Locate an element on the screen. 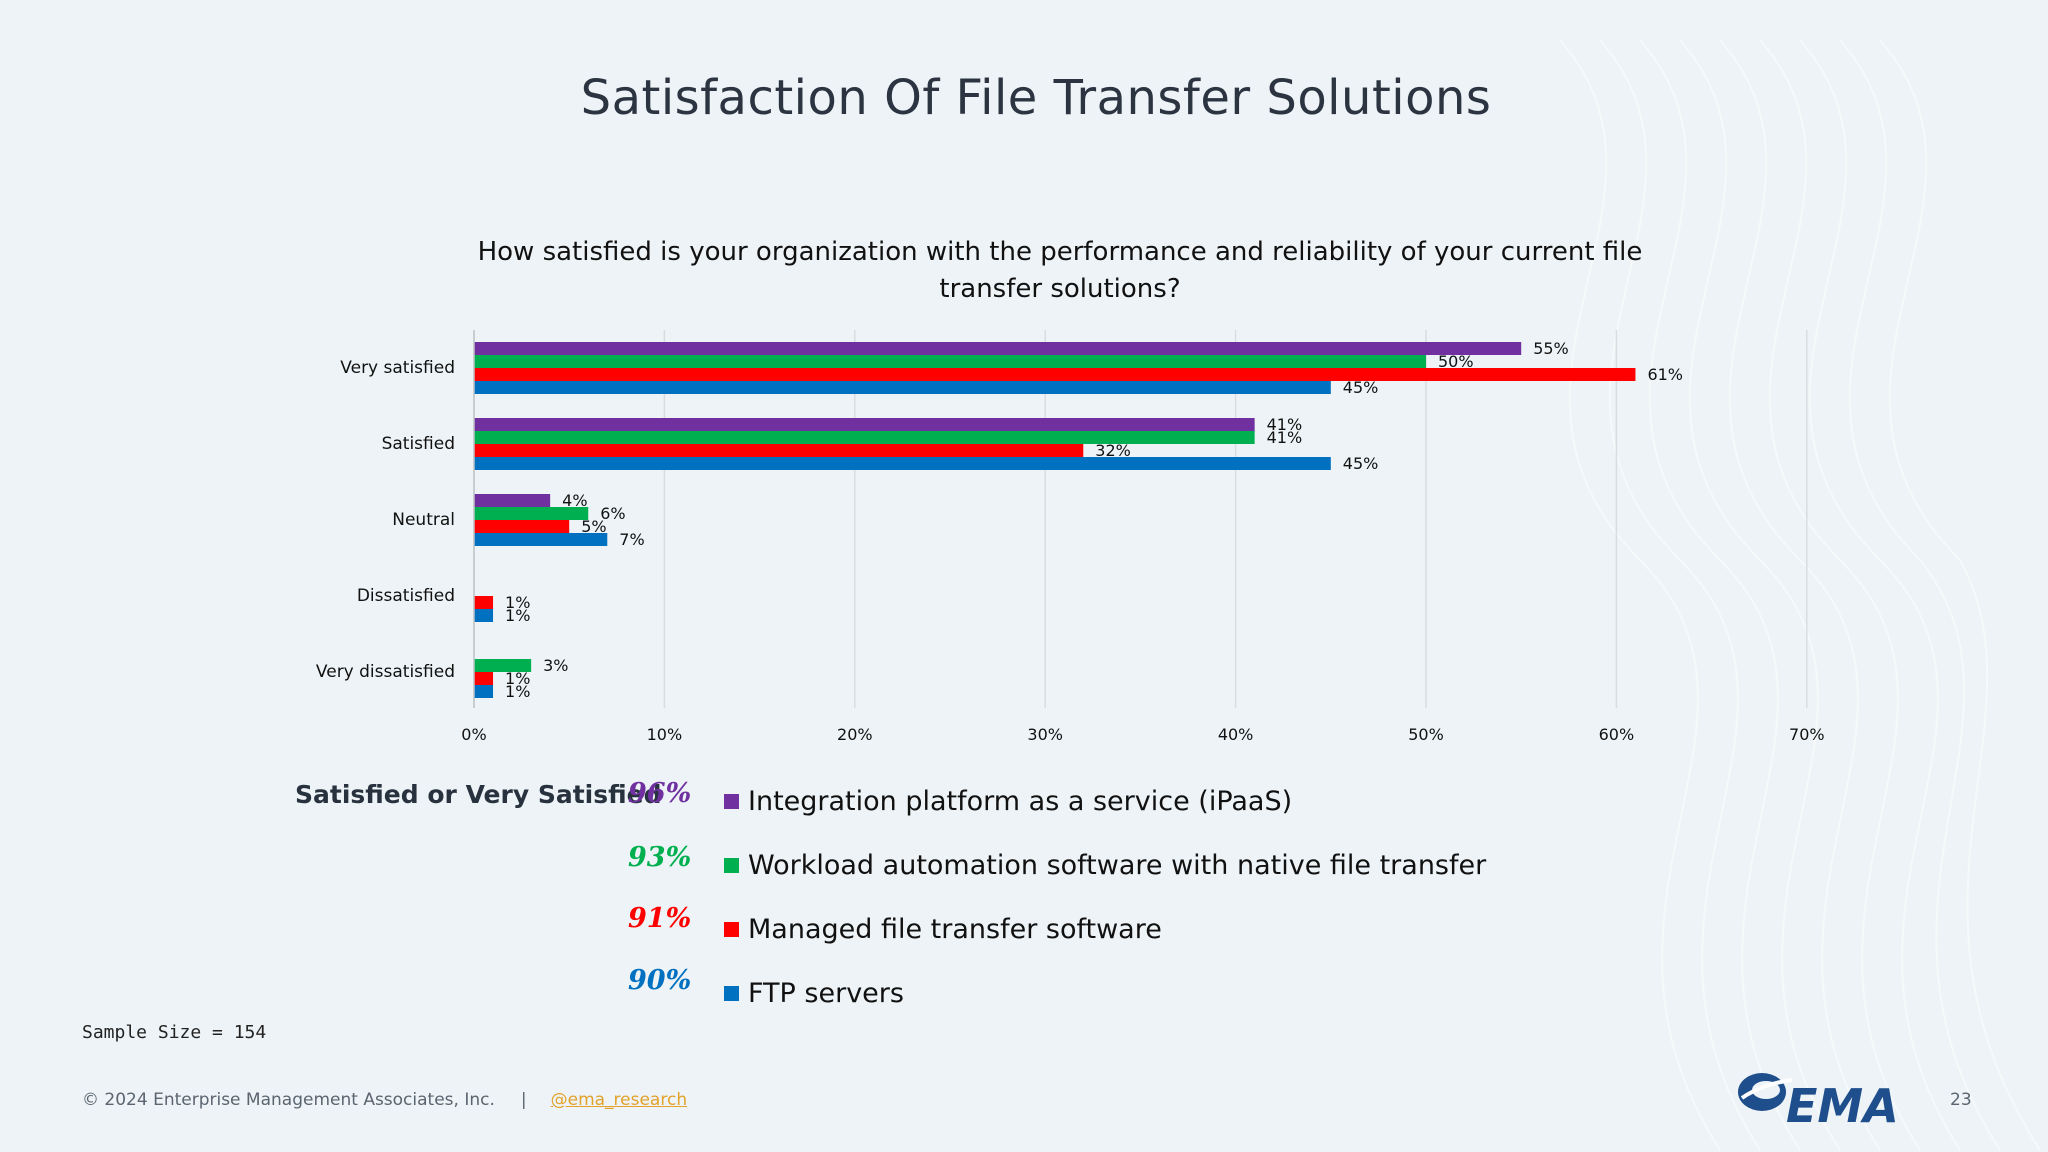 The height and width of the screenshot is (1152, 2048). data-label: 6% is located at coordinates (612, 513).